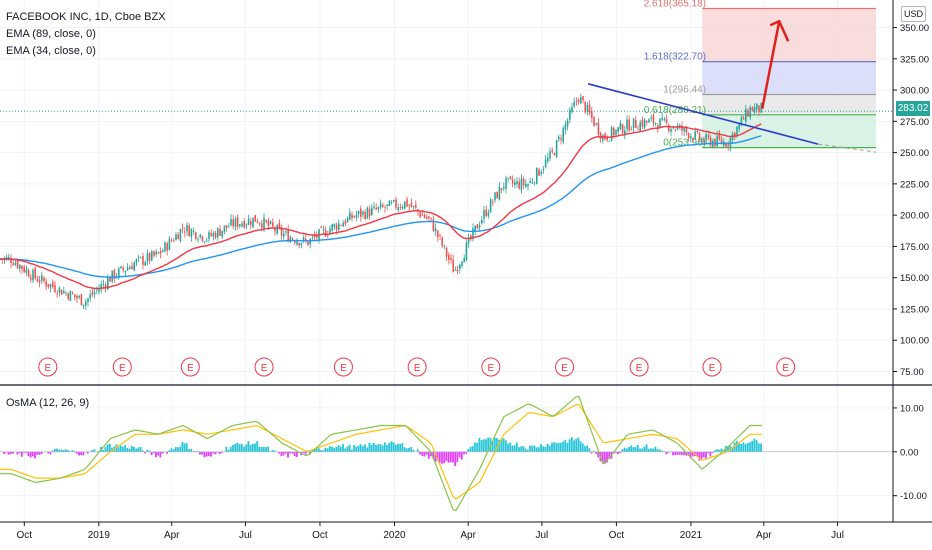 The height and width of the screenshot is (550, 932). Describe the element at coordinates (914, 309) in the screenshot. I see `price-axis-label: 125.00` at that location.